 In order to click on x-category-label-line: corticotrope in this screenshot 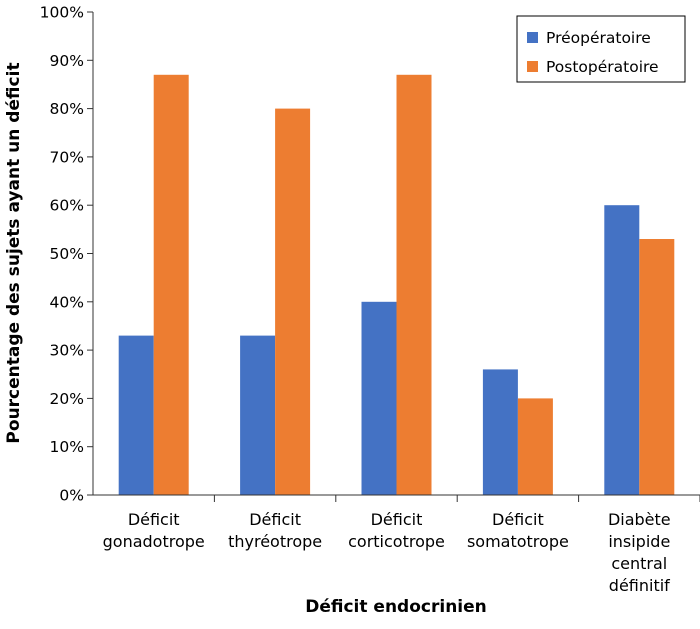, I will do `click(396, 541)`.